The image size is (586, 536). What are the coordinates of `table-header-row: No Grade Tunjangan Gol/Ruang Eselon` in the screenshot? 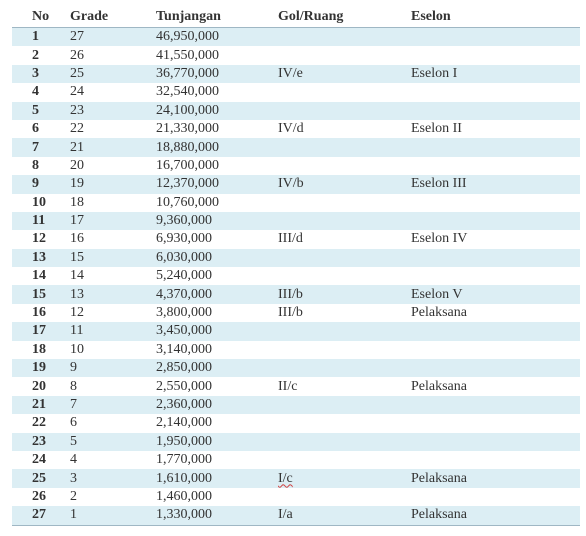 It's located at (296, 17).